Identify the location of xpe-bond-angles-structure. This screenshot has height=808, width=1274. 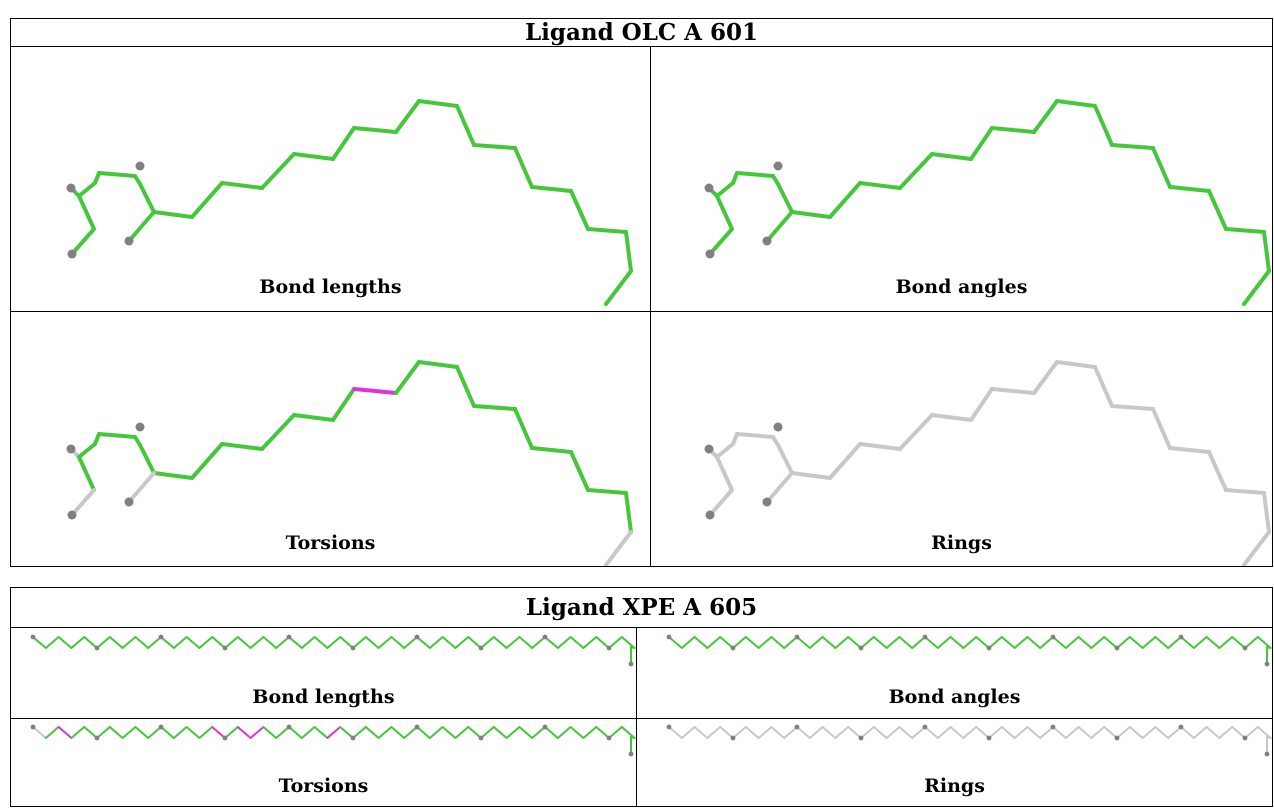
(969, 650).